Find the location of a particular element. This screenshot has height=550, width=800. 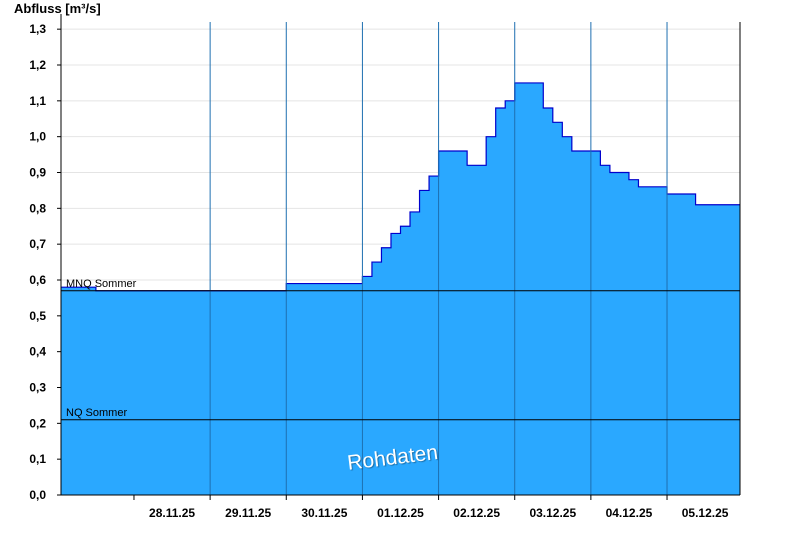

x-tick-label: 04.12.25 is located at coordinates (629, 513).